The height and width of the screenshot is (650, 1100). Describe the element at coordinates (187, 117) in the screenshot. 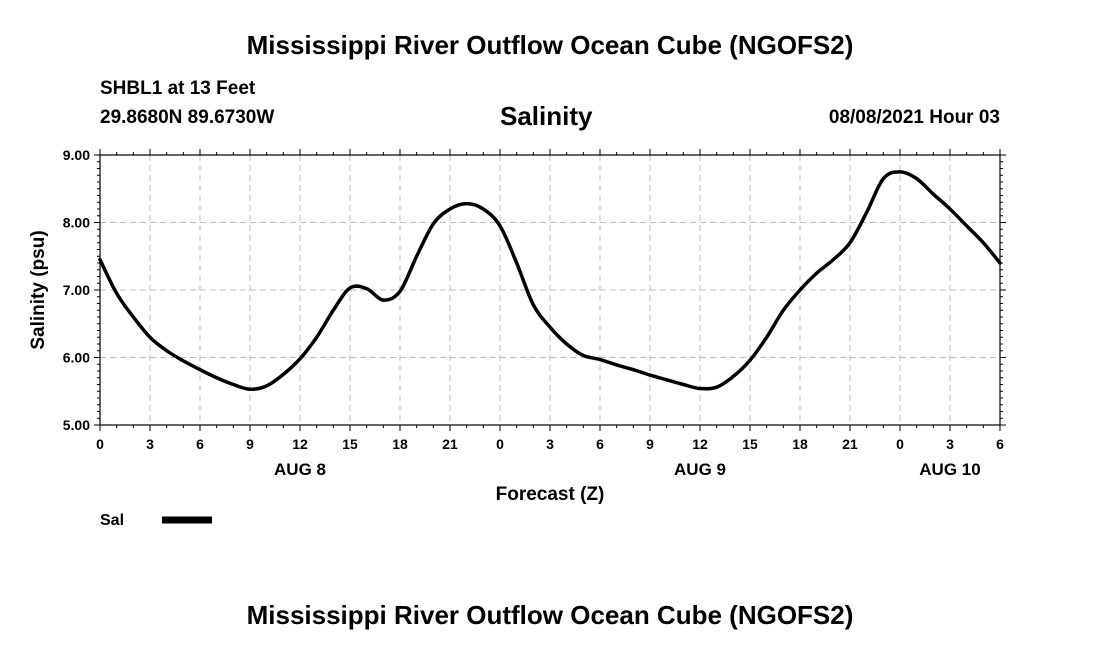

I see `station-coordinates: 29.8680N 89.6730W` at that location.